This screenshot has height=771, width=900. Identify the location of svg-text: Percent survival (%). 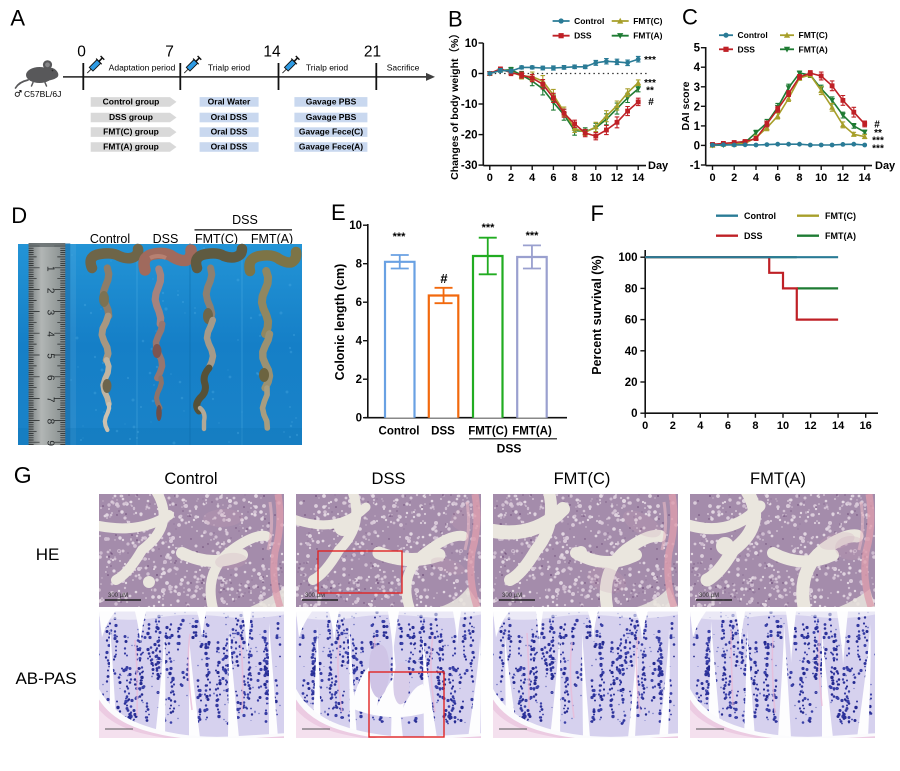
(597, 315).